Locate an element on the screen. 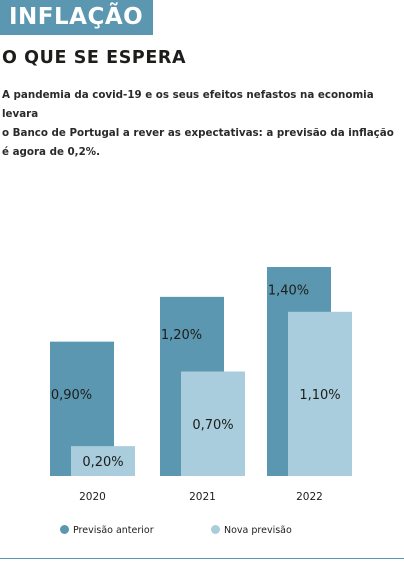  data-label-new-2020: 0,20% is located at coordinates (102, 462).